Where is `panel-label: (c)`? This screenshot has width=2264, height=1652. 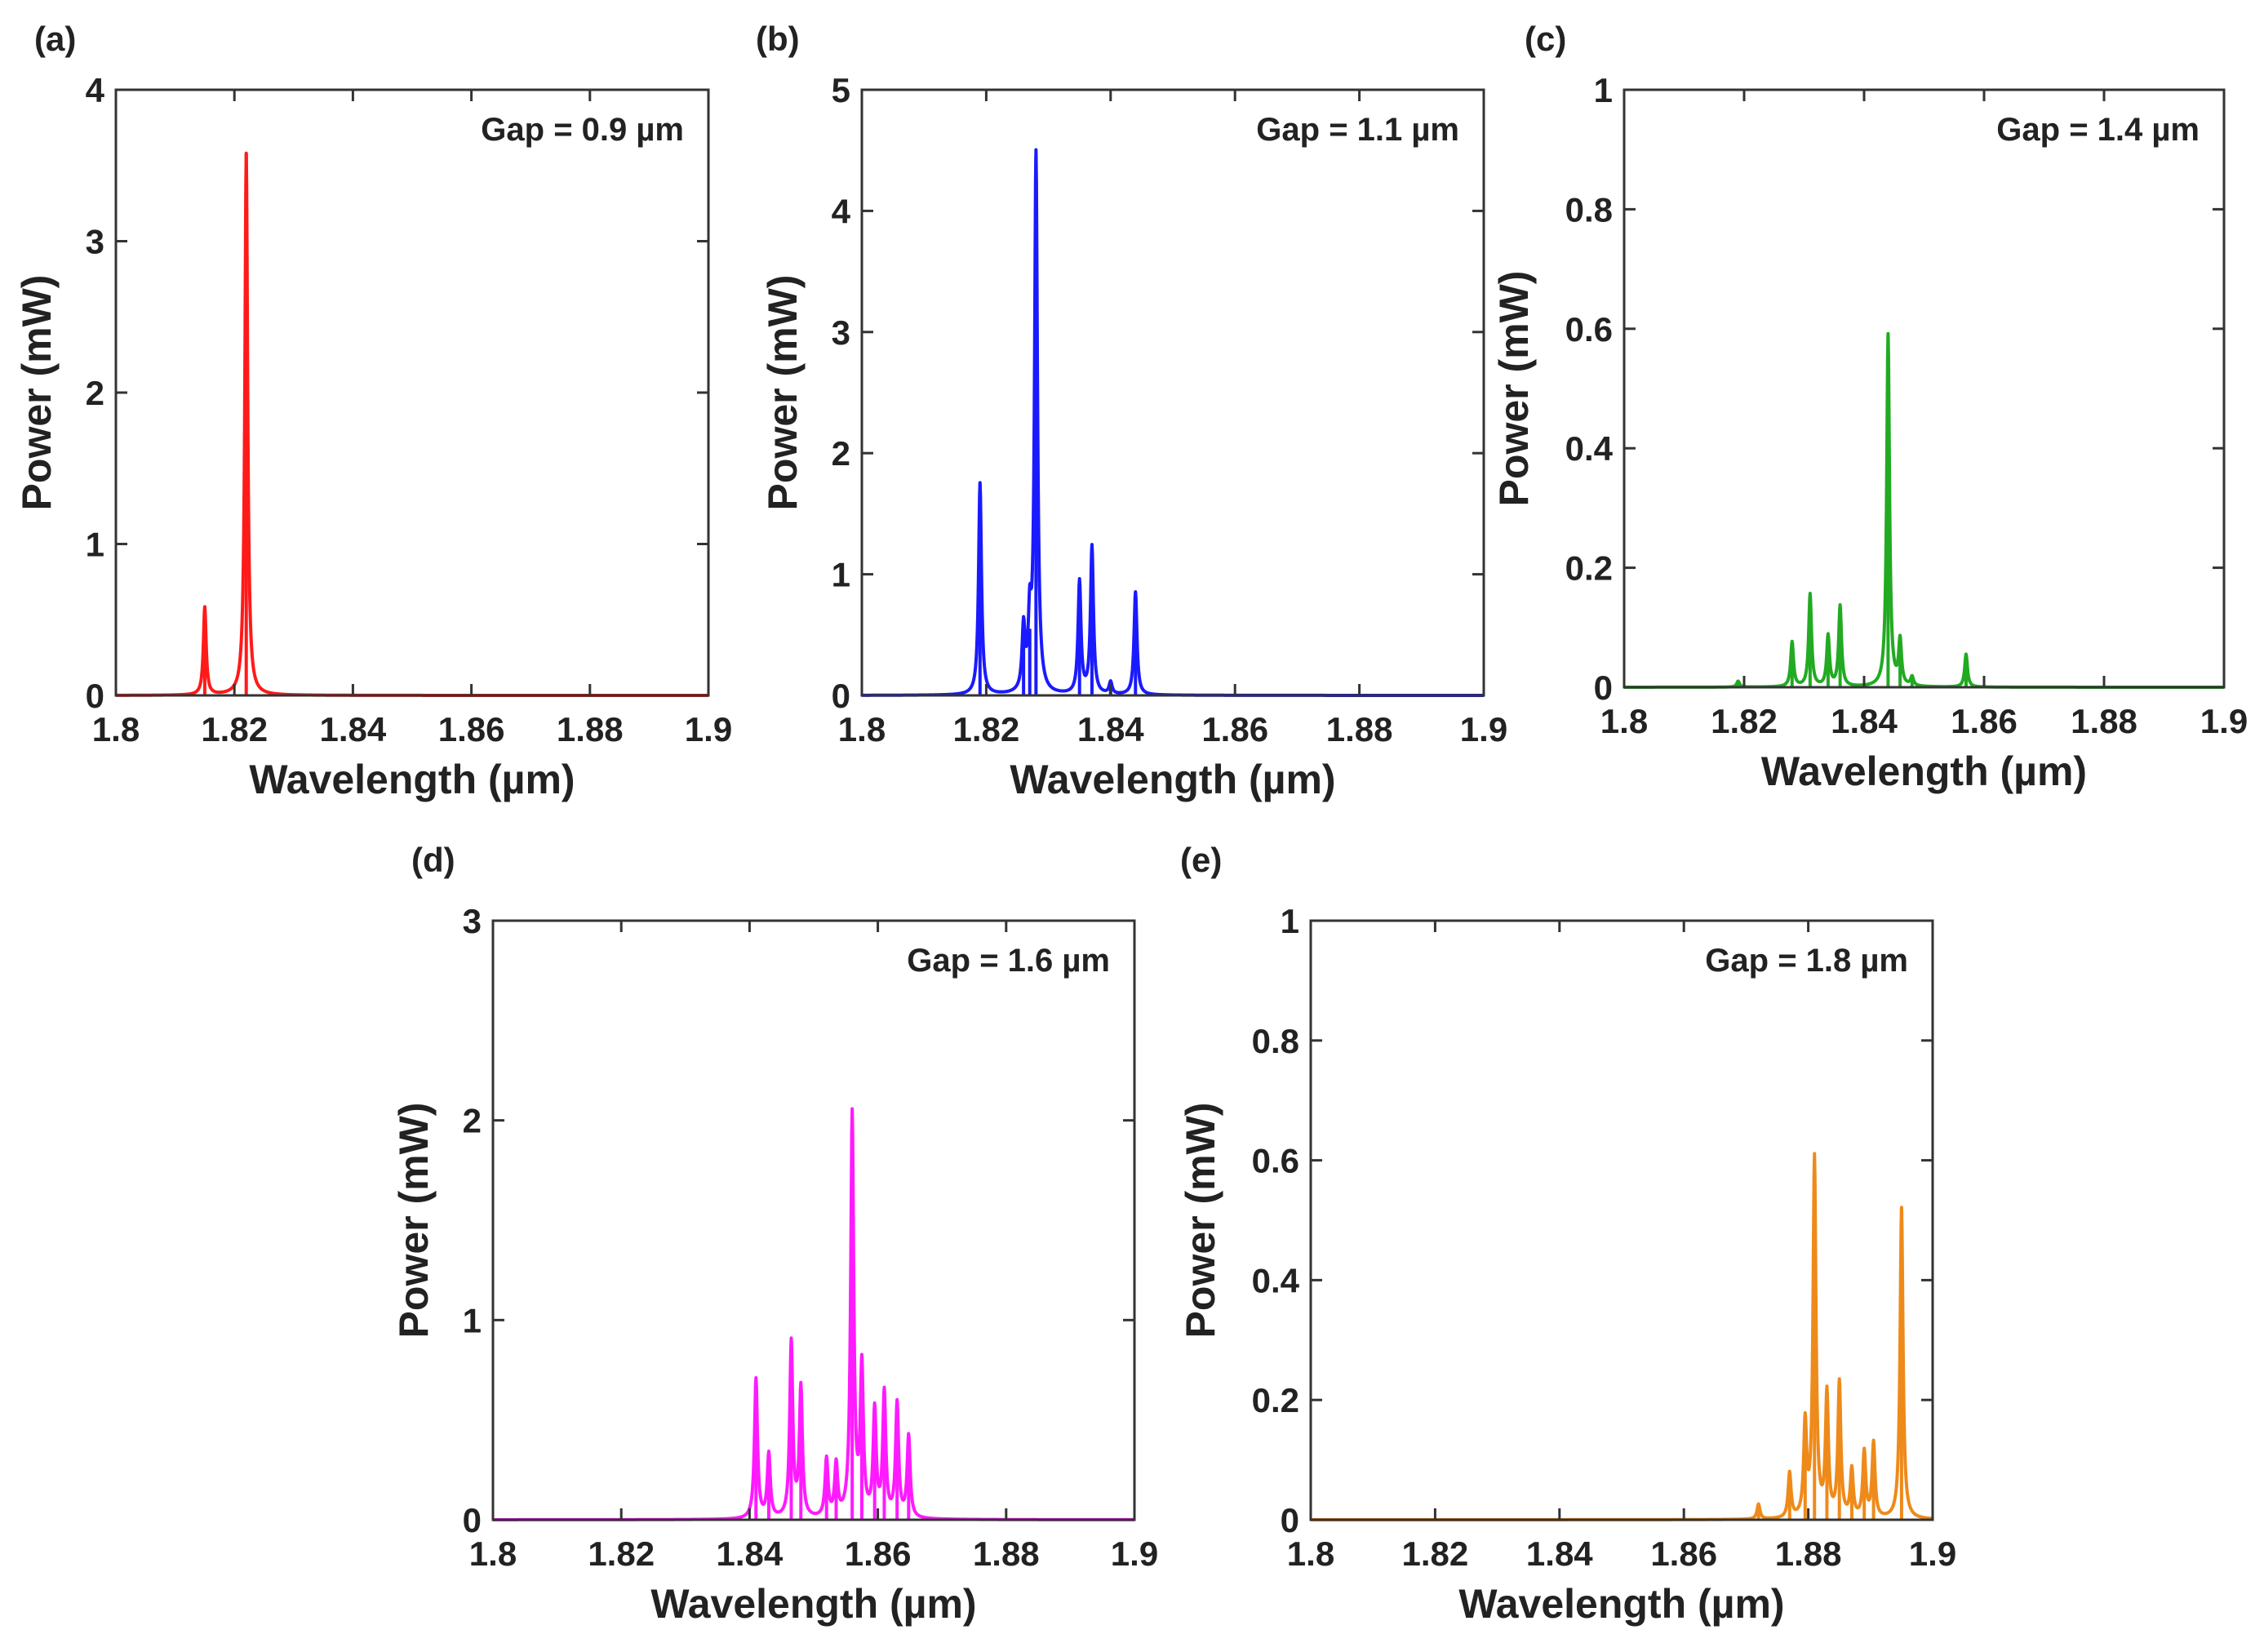
panel-label: (c) is located at coordinates (1545, 39).